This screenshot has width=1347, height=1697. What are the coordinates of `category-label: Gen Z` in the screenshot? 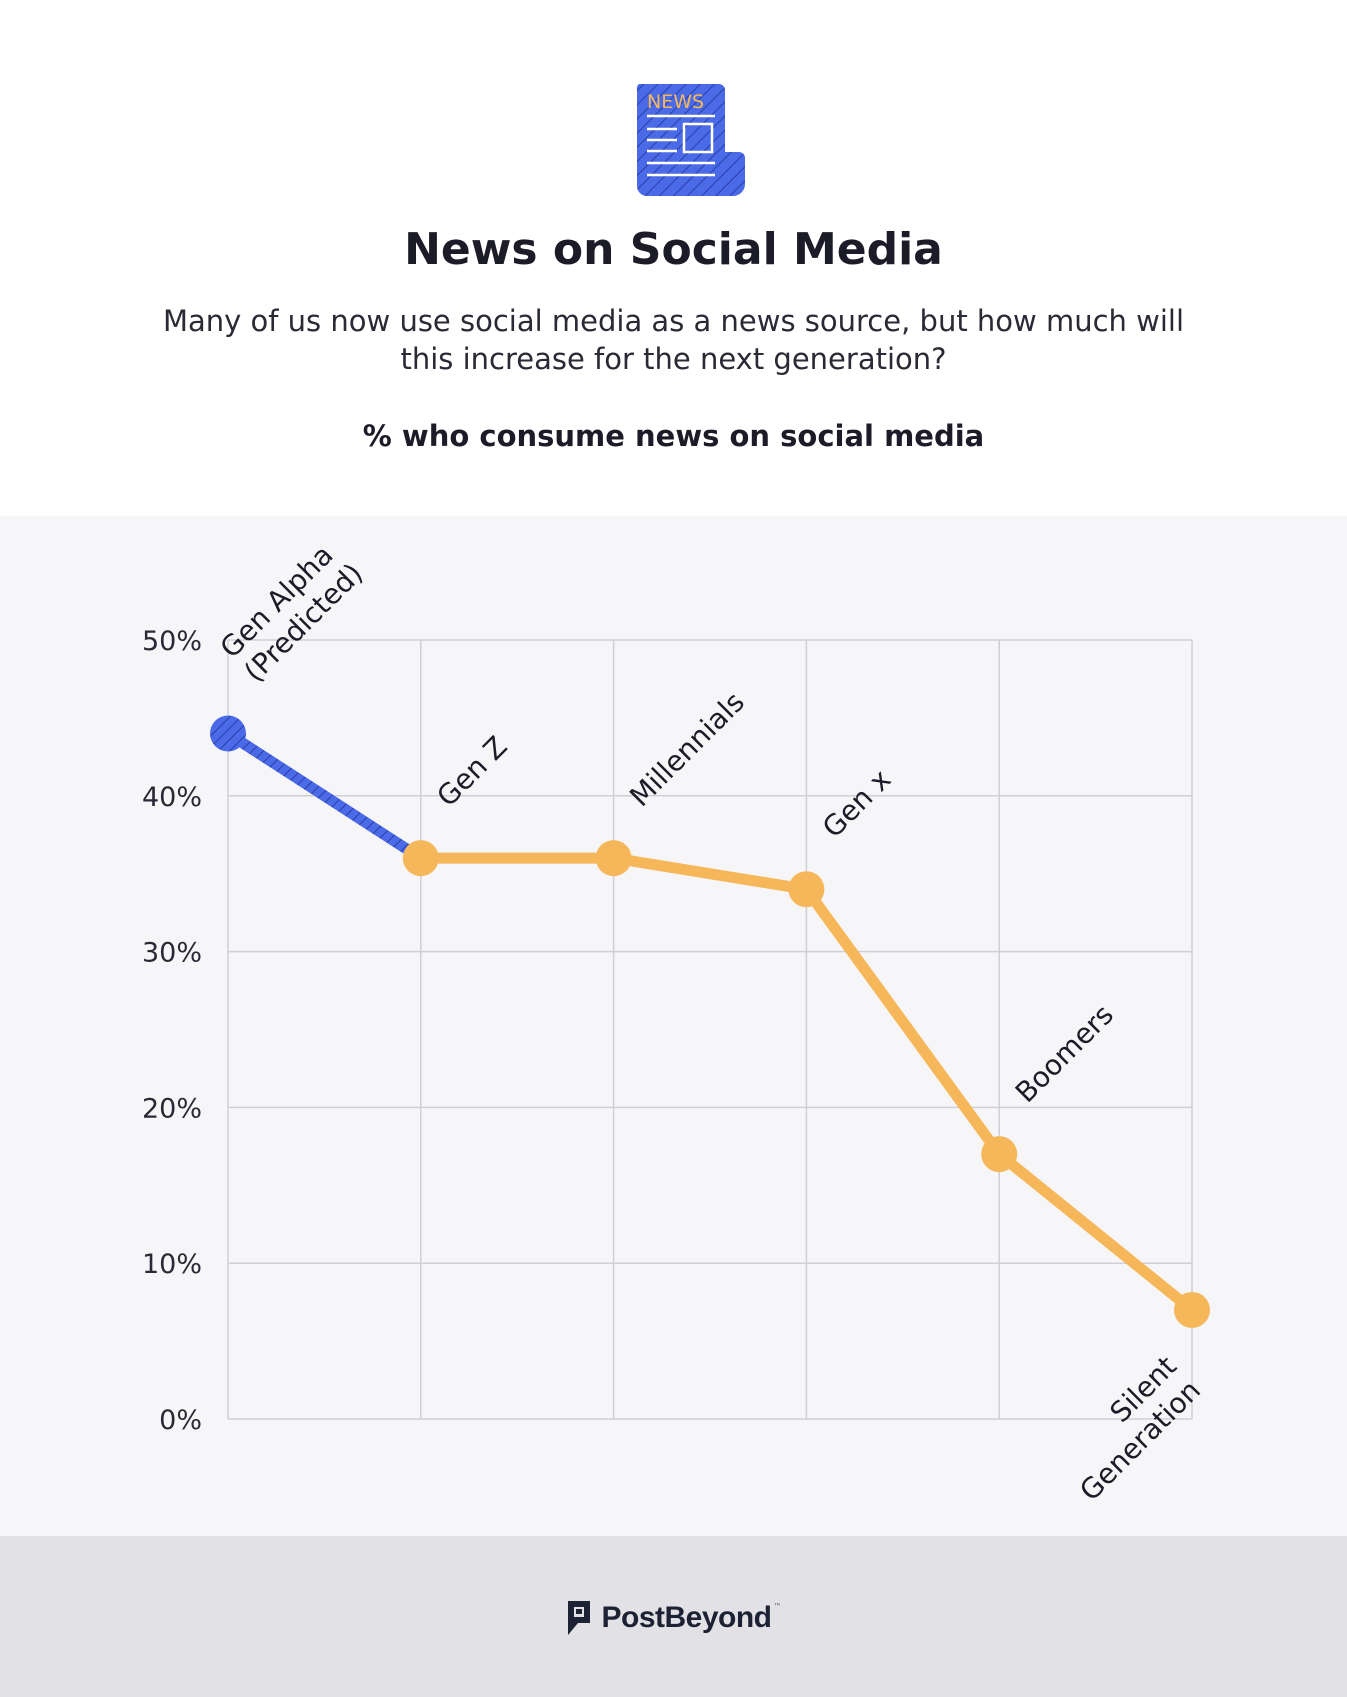 It's located at (471, 771).